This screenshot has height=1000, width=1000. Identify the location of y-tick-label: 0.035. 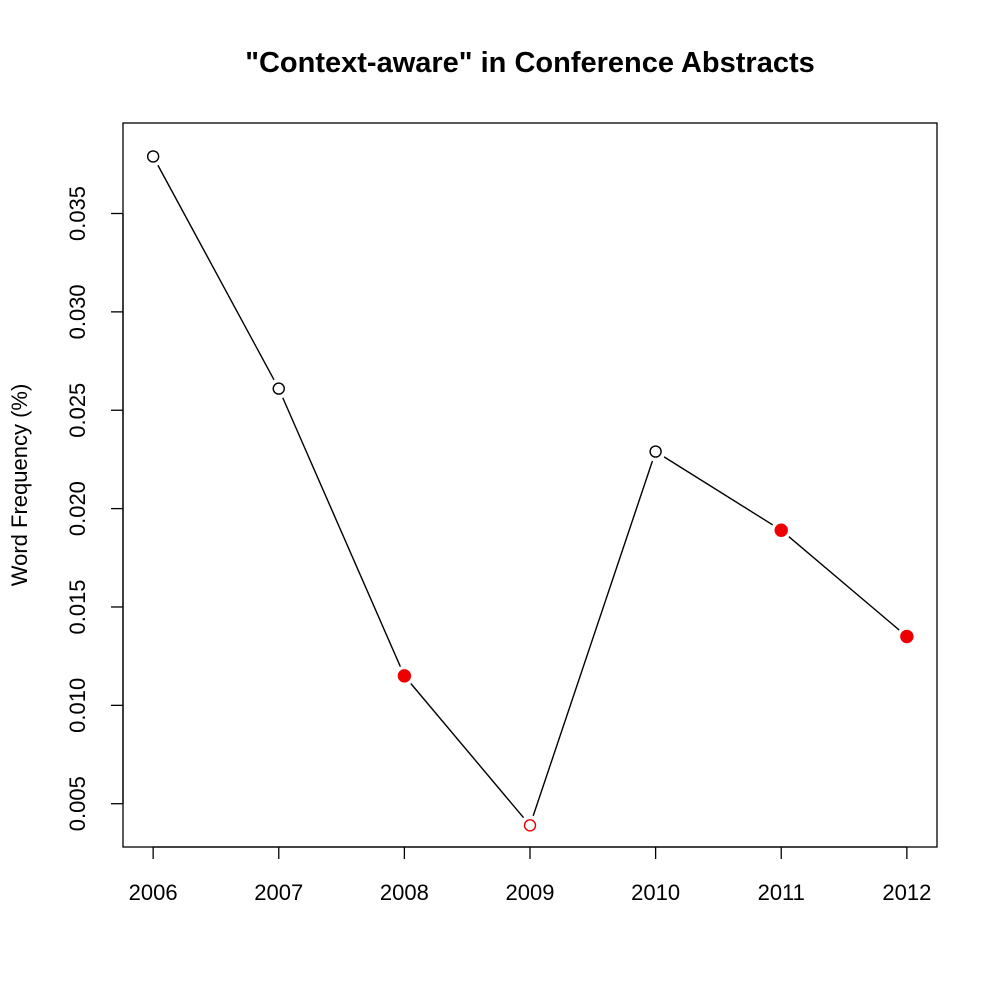
(77, 213).